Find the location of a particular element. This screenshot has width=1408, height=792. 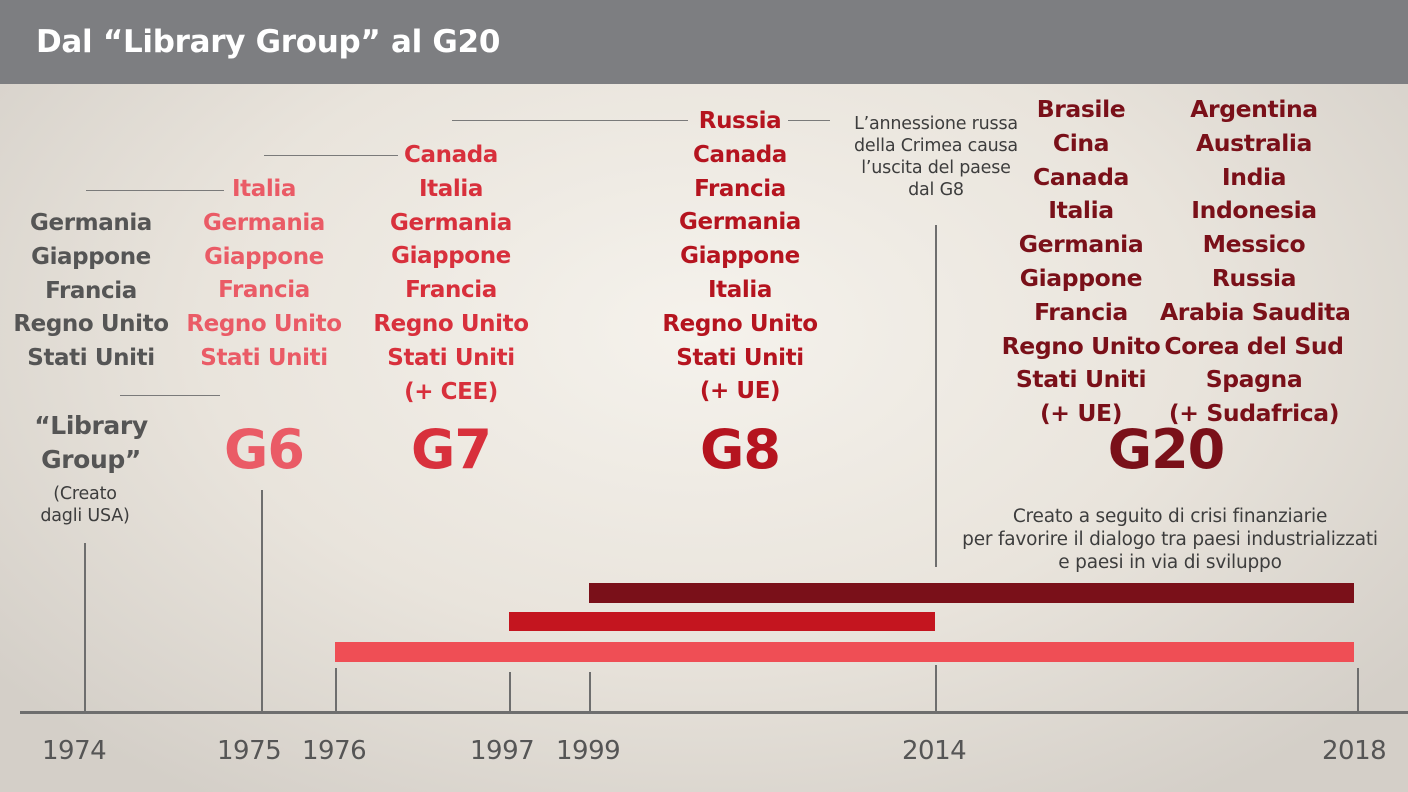

year-1976: 1976 is located at coordinates (334, 751).